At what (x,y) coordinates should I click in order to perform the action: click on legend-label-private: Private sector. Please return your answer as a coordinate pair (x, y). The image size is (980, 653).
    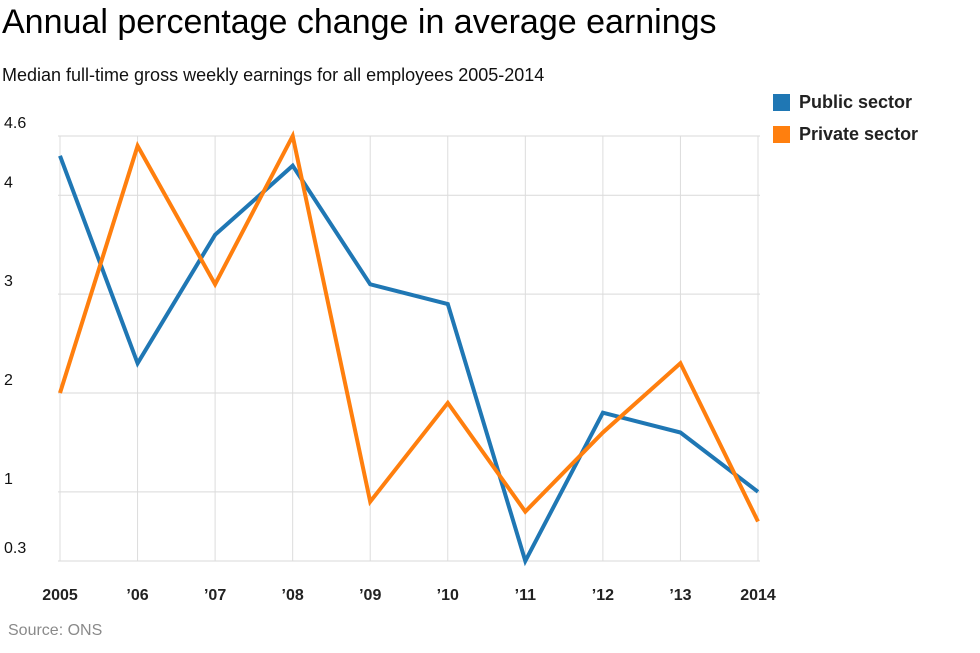
    Looking at the image, I should click on (859, 133).